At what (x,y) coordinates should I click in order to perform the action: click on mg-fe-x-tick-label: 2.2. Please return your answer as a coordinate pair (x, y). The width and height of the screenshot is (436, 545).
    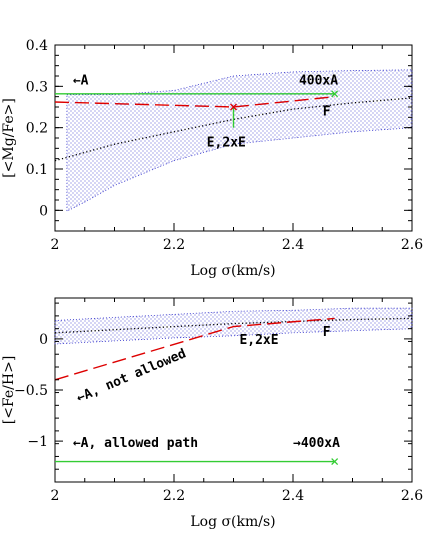
    Looking at the image, I should click on (174, 245).